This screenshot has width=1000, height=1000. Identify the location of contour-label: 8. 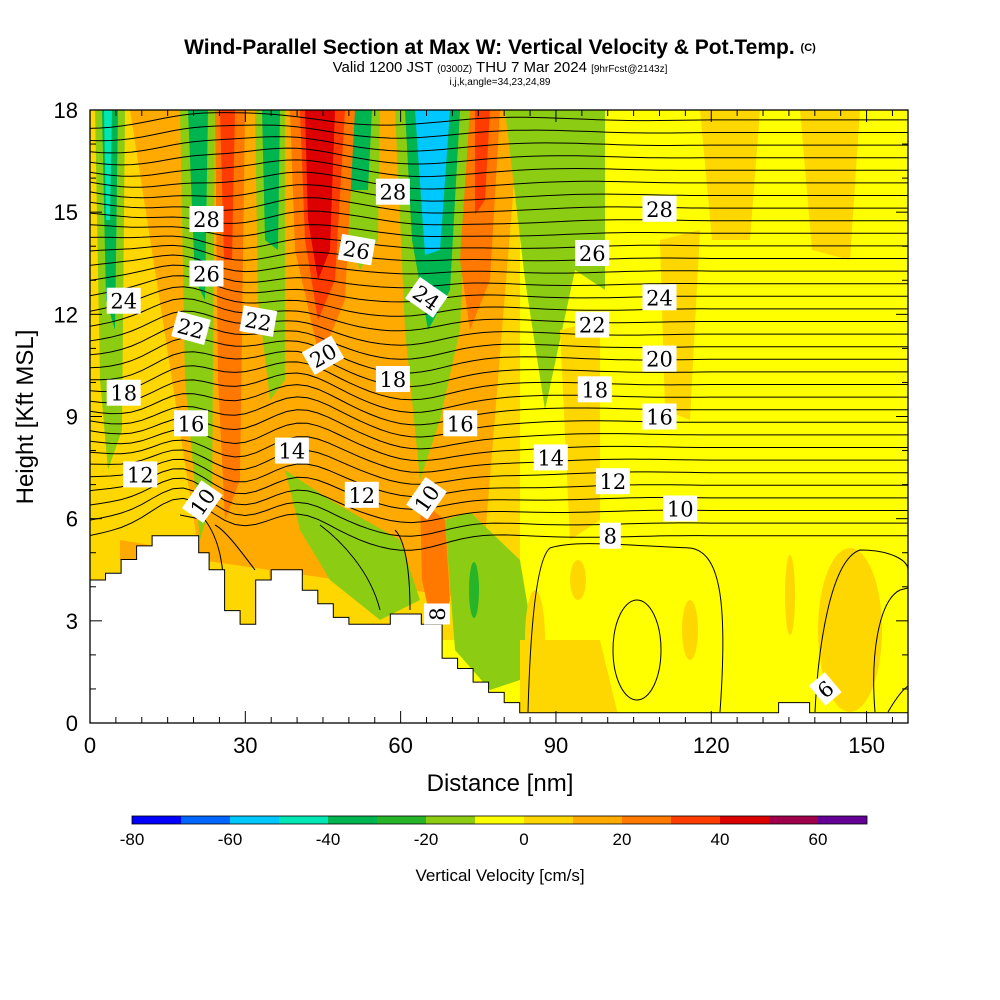
(610, 535).